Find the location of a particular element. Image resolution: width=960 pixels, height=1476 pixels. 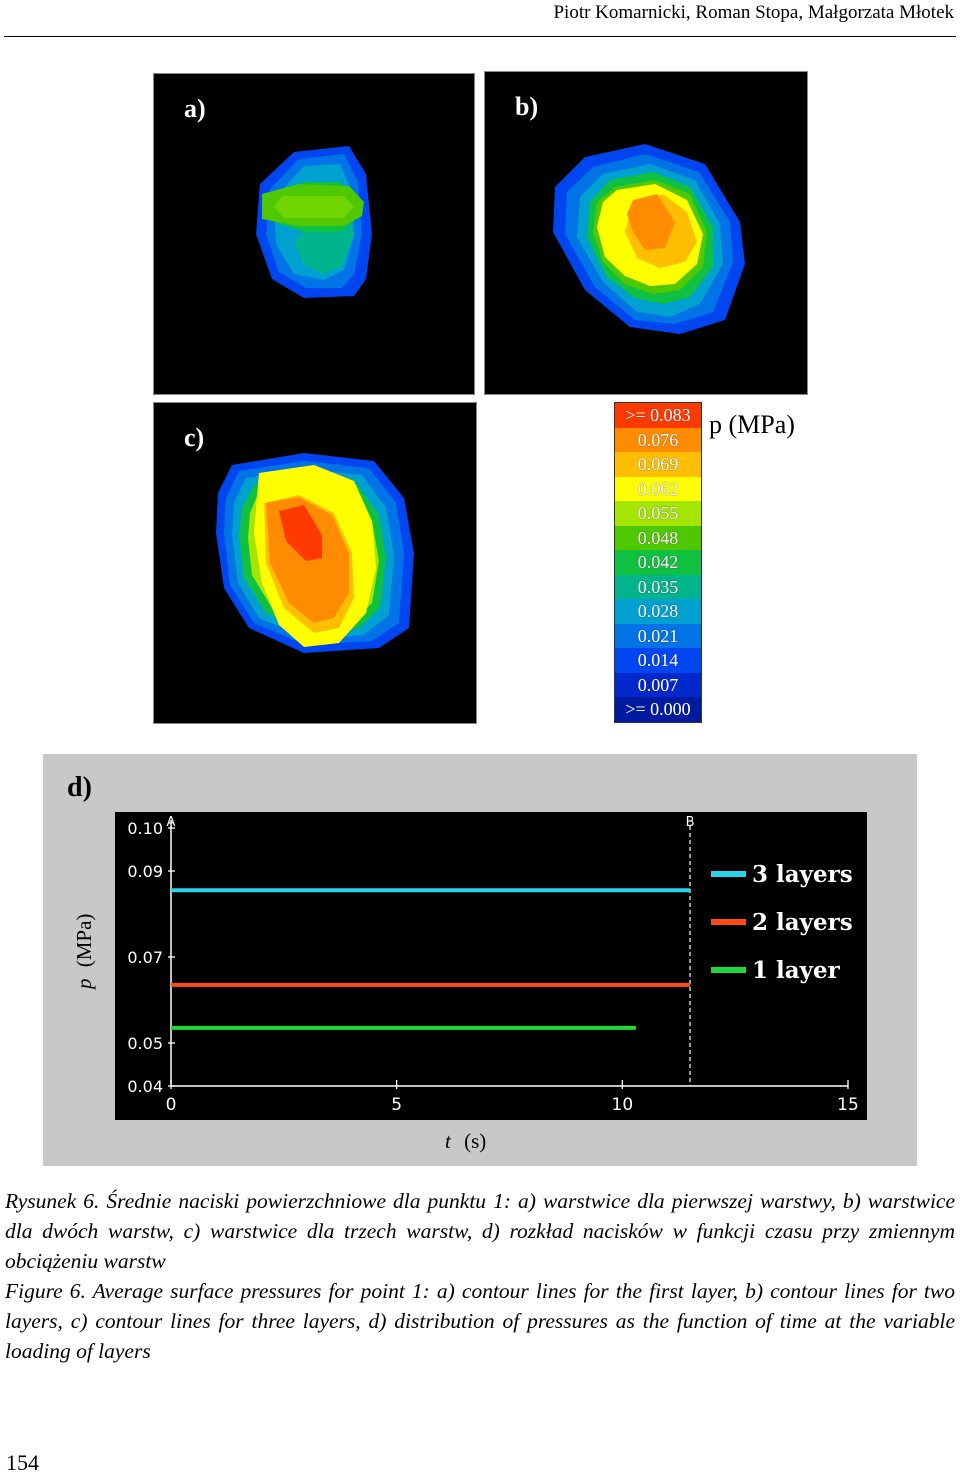

scale-level: 0.035 is located at coordinates (658, 587).